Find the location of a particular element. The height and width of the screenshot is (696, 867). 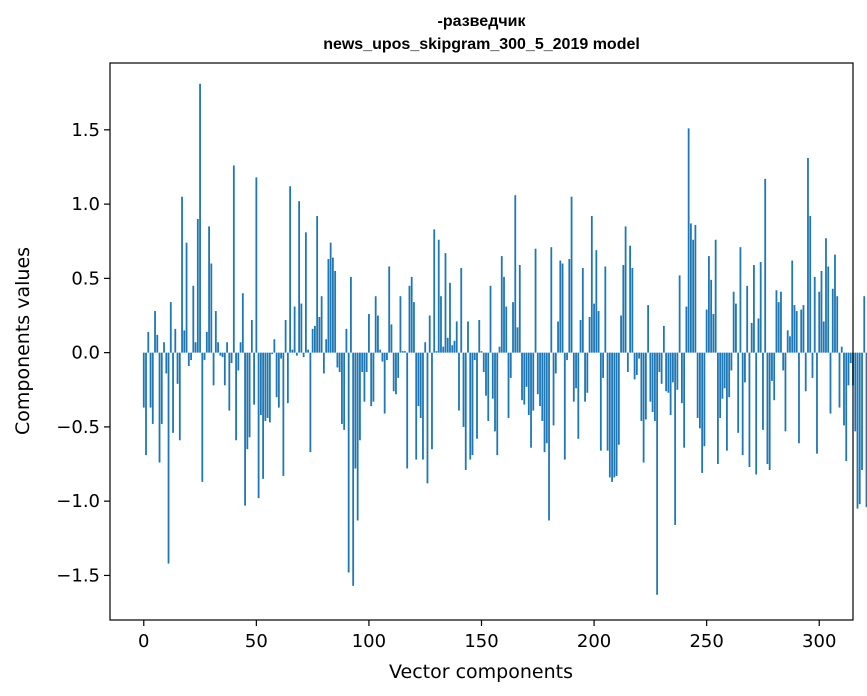

x-tick-label: 200 is located at coordinates (594, 641).